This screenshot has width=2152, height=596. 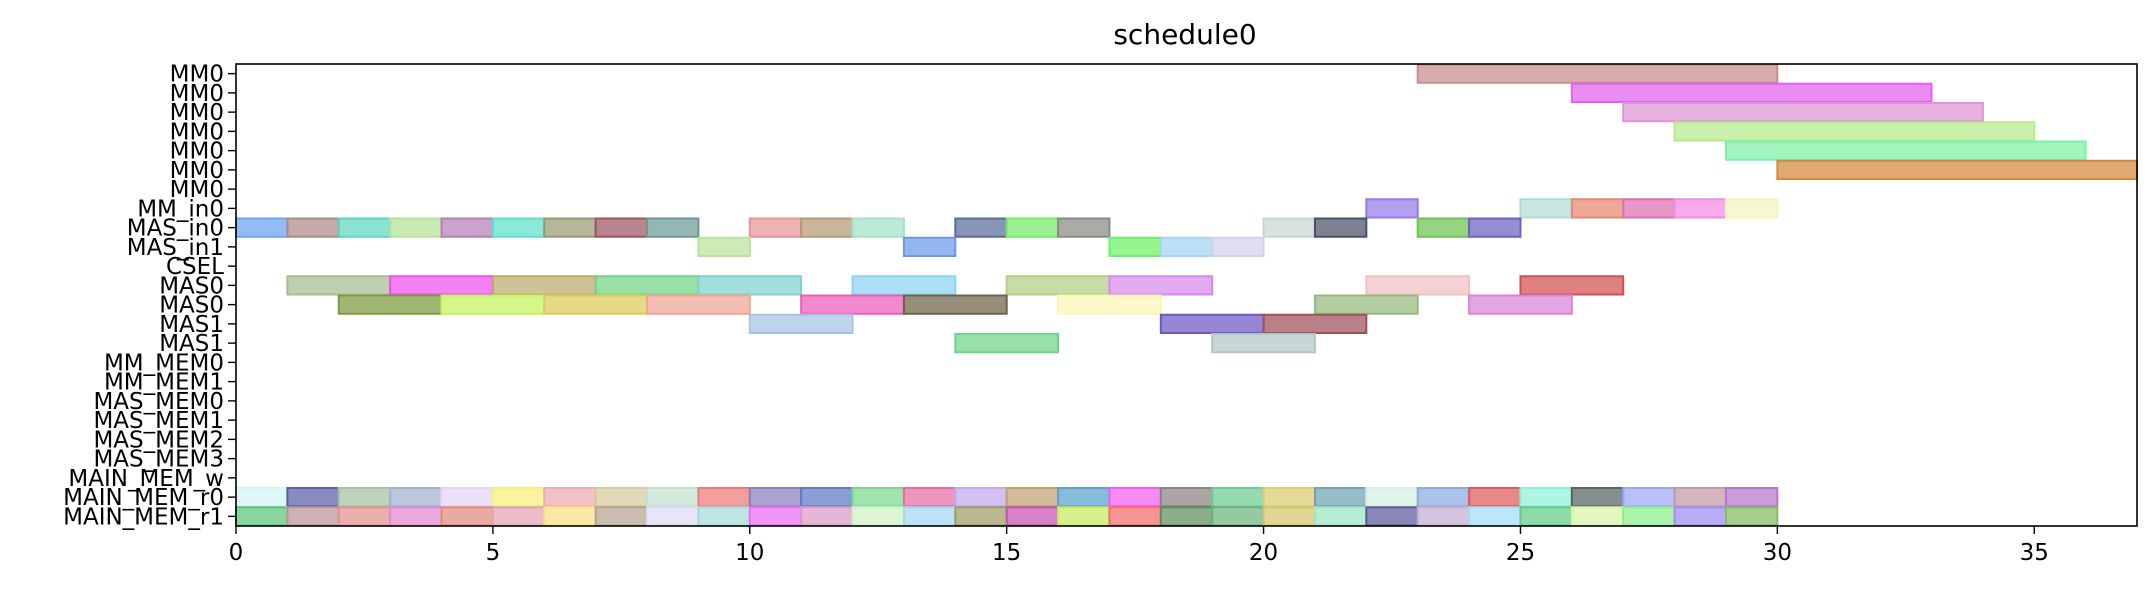 What do you see at coordinates (2034, 553) in the screenshot?
I see `x-tick-label: 35` at bounding box center [2034, 553].